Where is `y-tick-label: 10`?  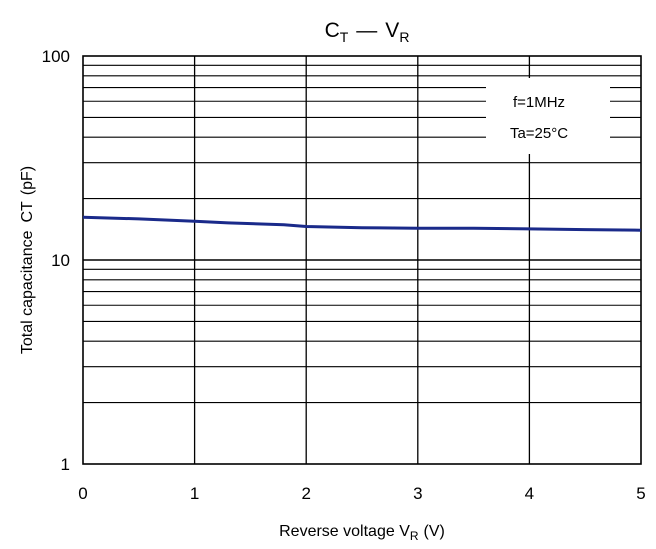 y-tick-label: 10 is located at coordinates (60, 260).